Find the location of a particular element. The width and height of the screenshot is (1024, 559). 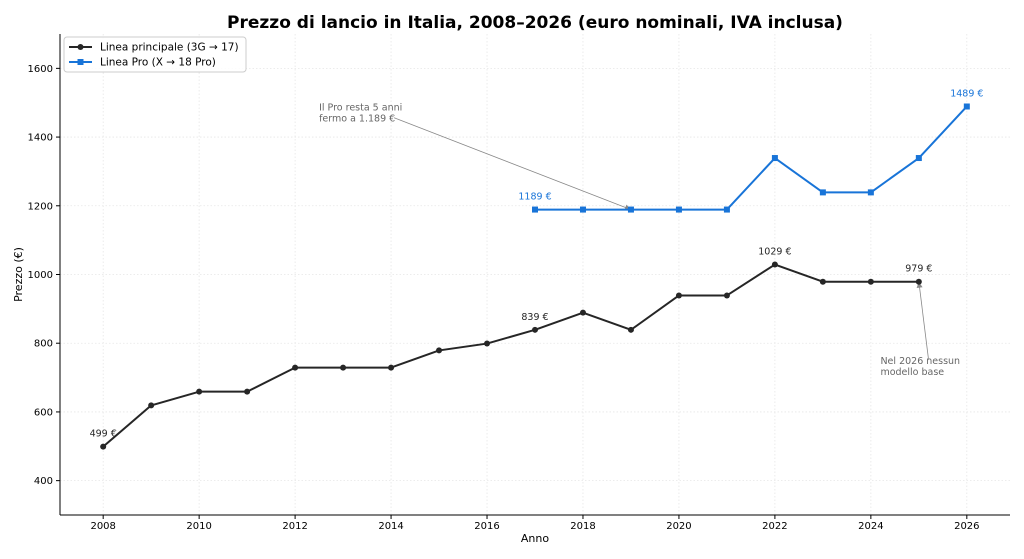

data-label: 499 € is located at coordinates (103, 434).